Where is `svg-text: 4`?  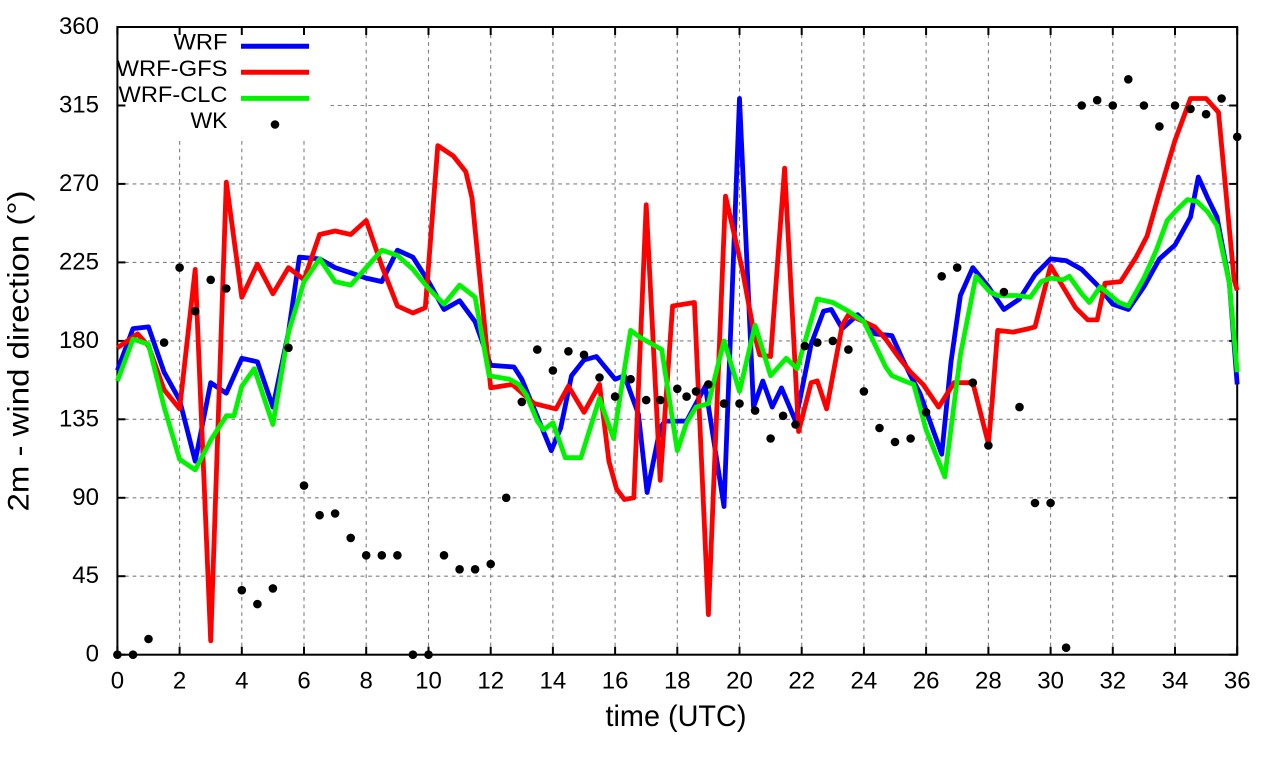
svg-text: 4 is located at coordinates (241, 681).